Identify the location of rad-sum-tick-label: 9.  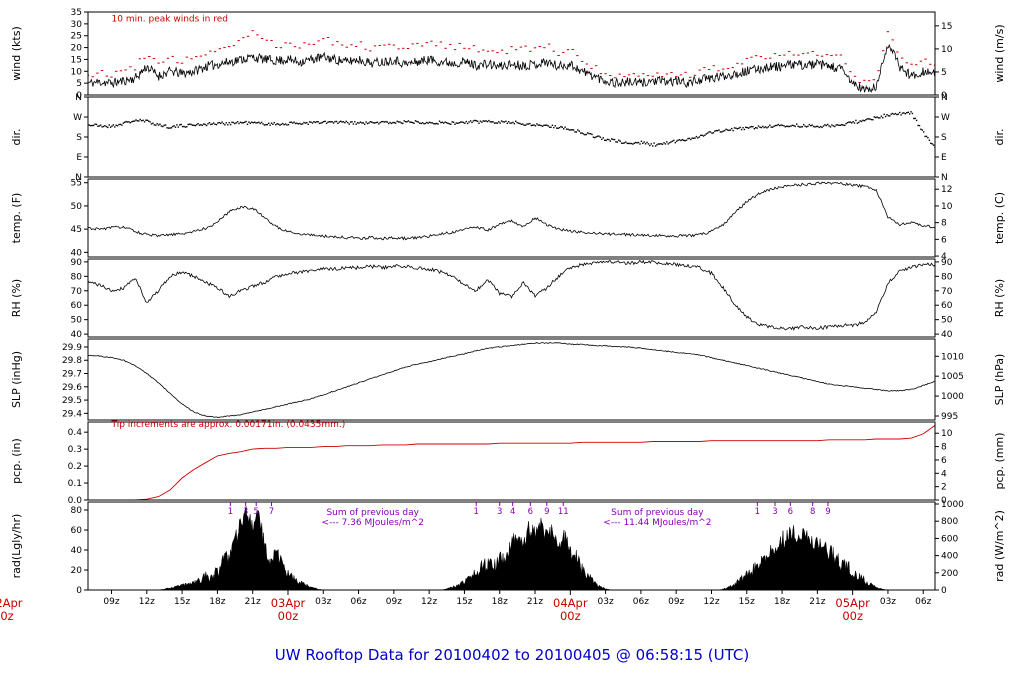
(827, 512).